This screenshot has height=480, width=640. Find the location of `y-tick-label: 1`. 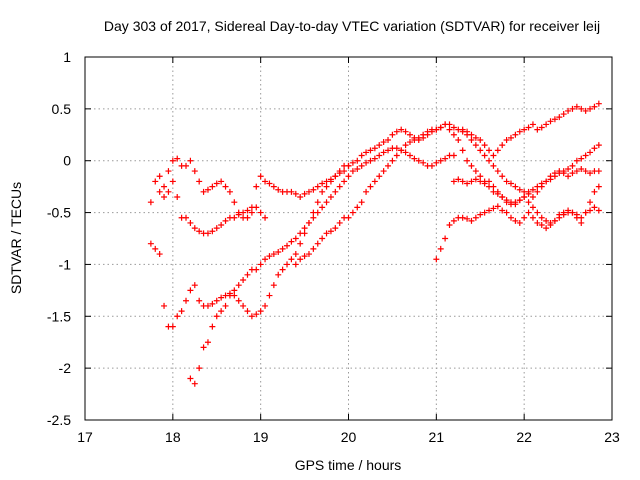

y-tick-label: 1 is located at coordinates (67, 57).